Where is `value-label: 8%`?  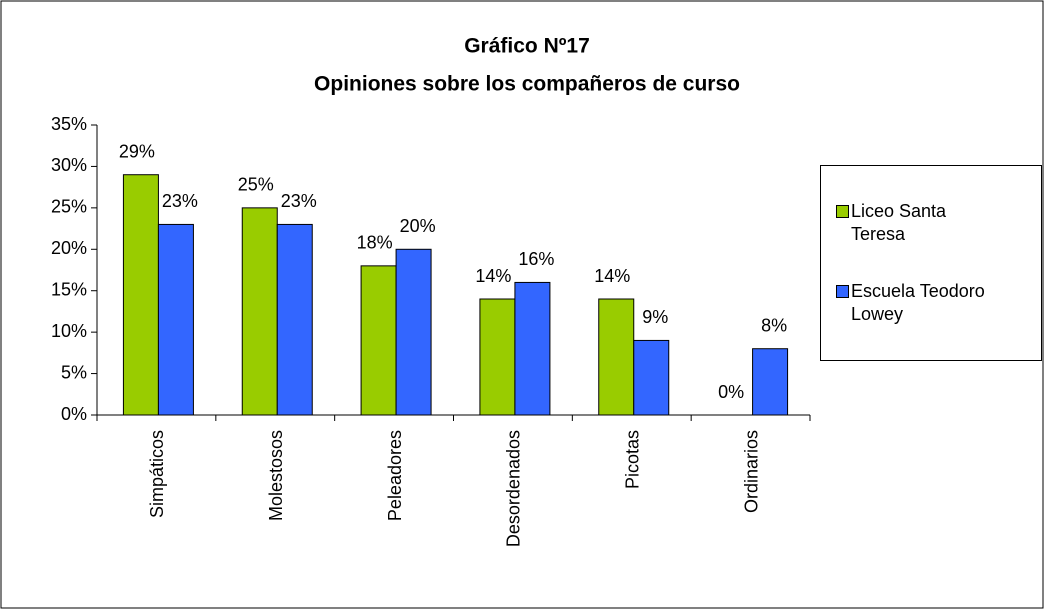 value-label: 8% is located at coordinates (774, 325).